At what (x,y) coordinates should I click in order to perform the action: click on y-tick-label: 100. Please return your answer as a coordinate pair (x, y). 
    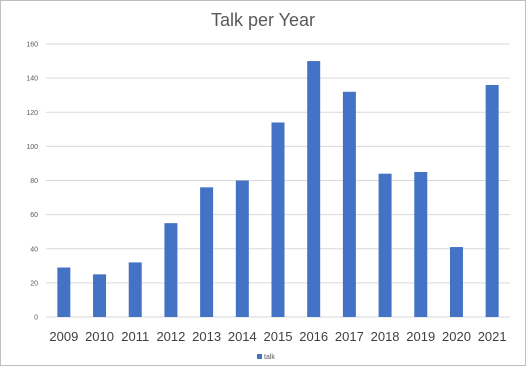
    Looking at the image, I should click on (32, 147).